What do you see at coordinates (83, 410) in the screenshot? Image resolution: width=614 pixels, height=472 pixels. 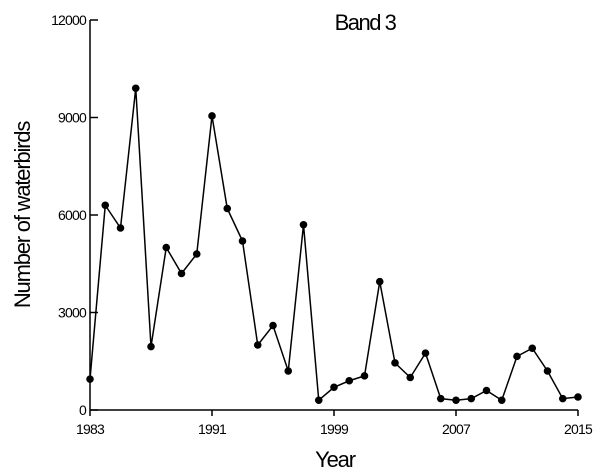 I see `y-tick-label: 0` at bounding box center [83, 410].